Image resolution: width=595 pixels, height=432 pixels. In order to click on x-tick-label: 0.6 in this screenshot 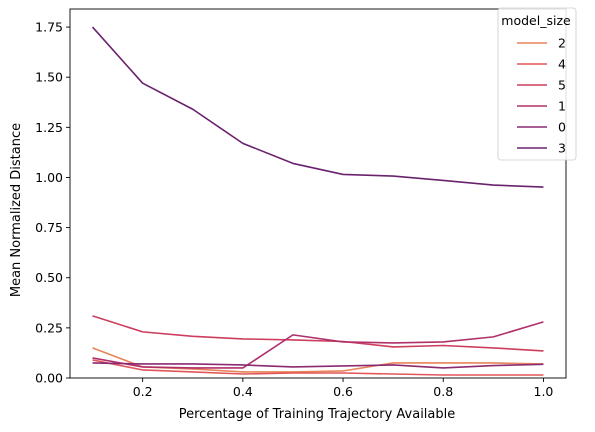, I will do `click(343, 391)`.